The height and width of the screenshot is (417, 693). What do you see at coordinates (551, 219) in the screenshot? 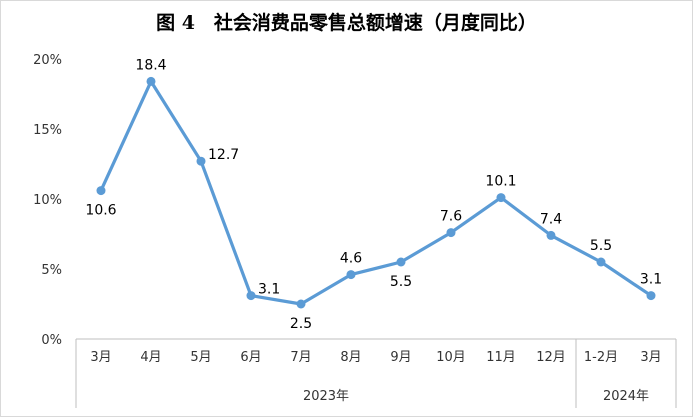
I see `data-label: 7.4` at bounding box center [551, 219].